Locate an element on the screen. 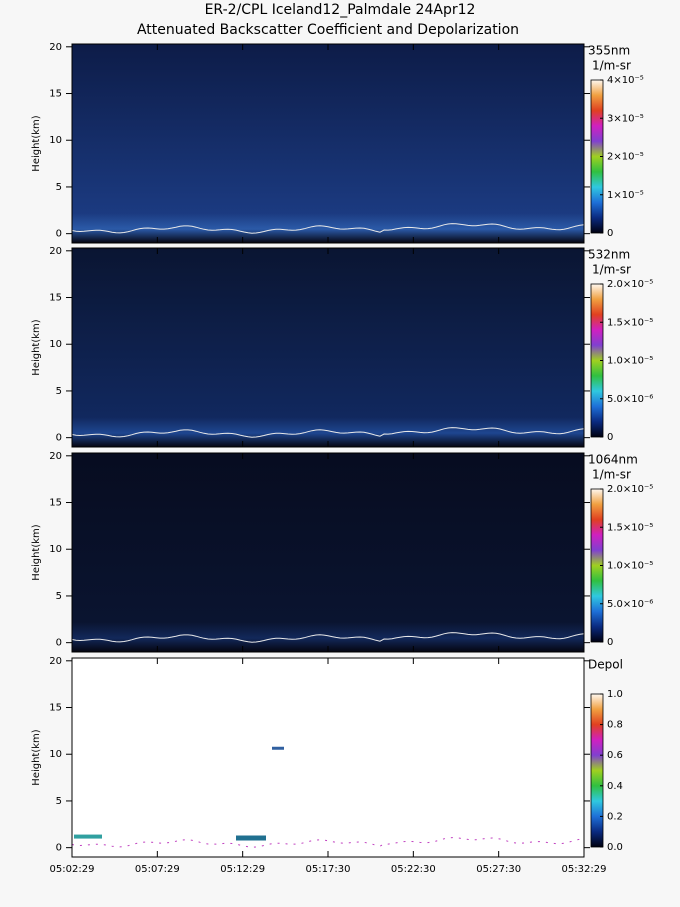  x-tick-label: 05:17:30 is located at coordinates (328, 869).